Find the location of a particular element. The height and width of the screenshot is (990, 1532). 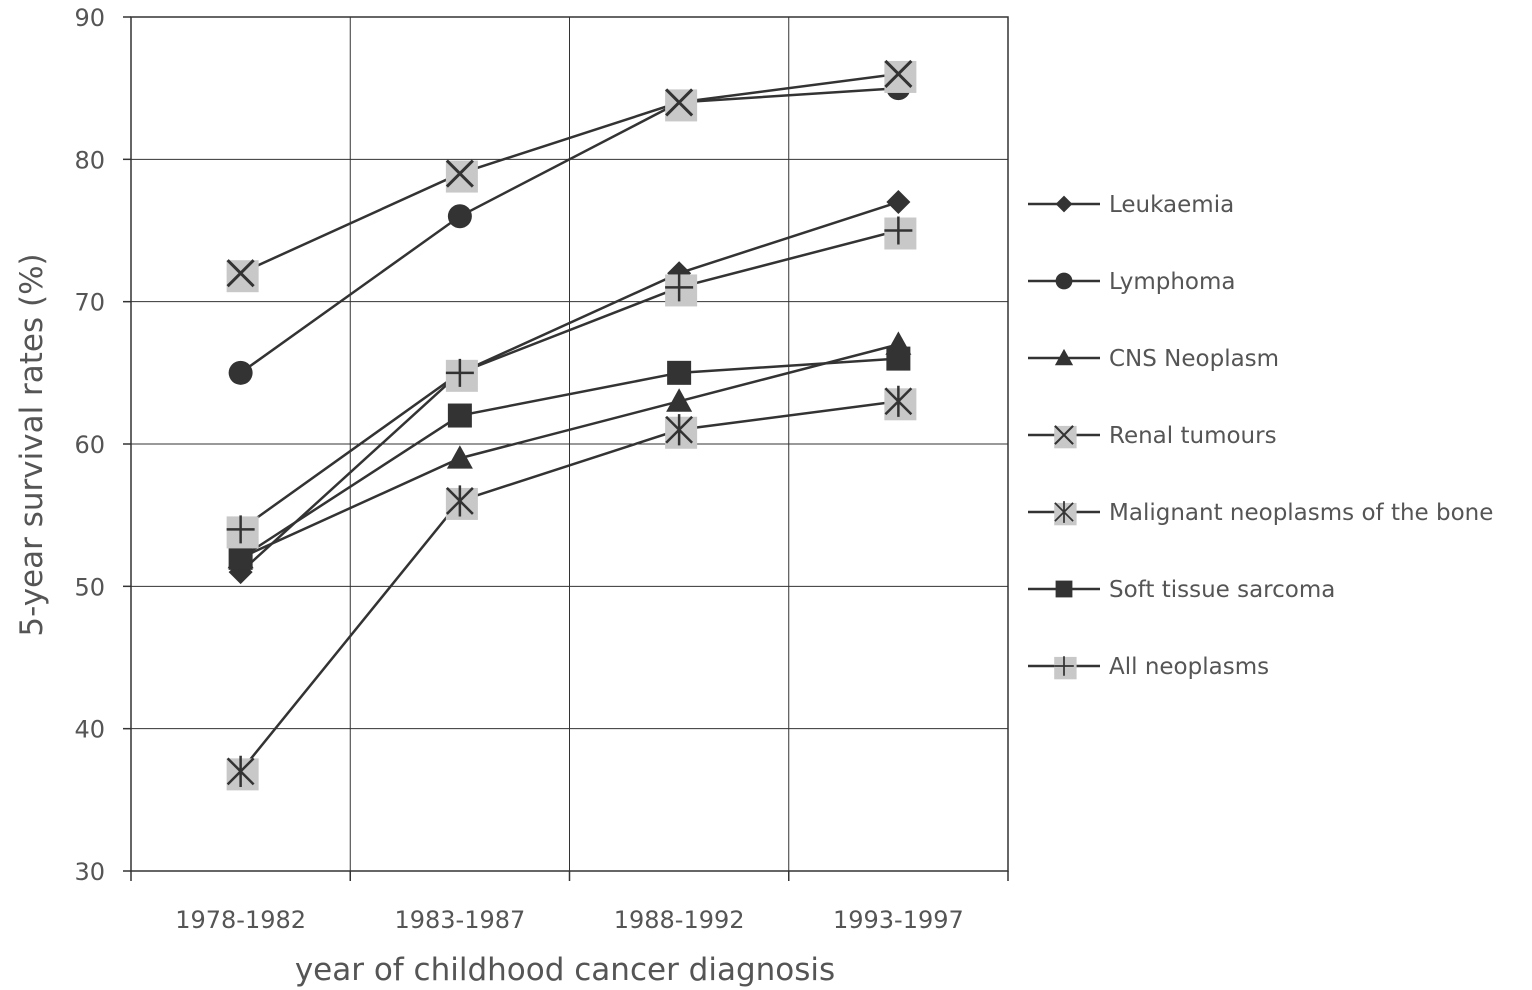

x-tick-label: 1983-1987 is located at coordinates (459, 920).